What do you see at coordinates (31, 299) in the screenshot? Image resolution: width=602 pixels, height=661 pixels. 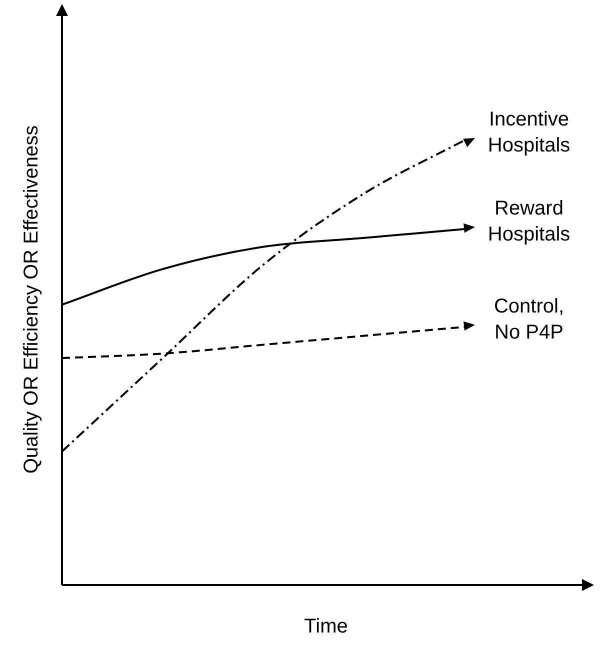 I see `y-axis-title: Quality OR Efficiency OR Effectiveness` at bounding box center [31, 299].